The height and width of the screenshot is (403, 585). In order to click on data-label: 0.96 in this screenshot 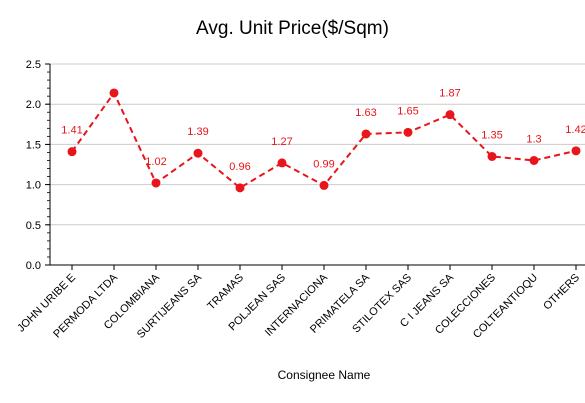, I will do `click(239, 167)`.